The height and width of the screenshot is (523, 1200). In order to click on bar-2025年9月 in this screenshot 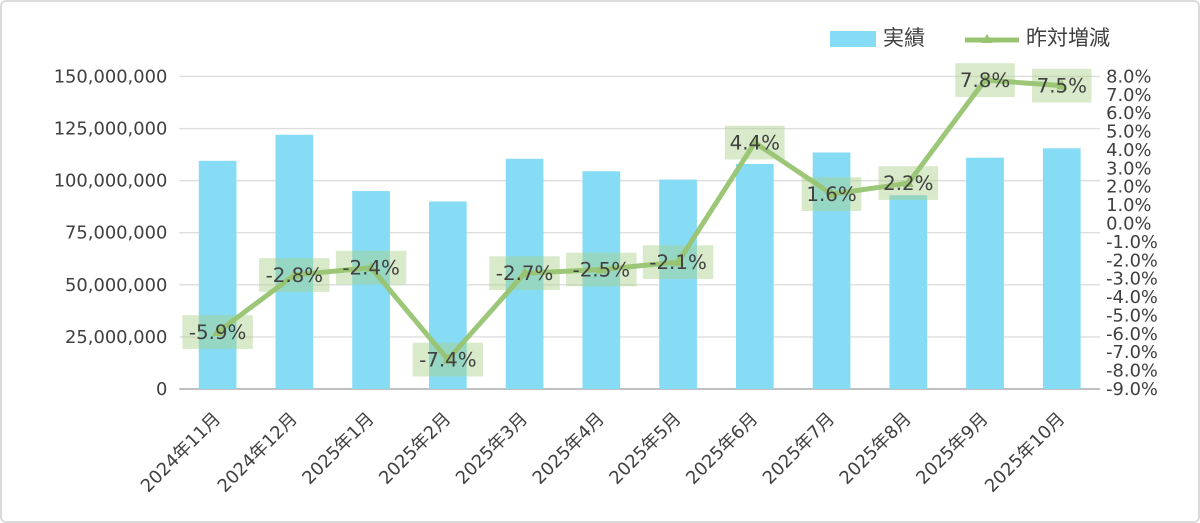, I will do `click(985, 273)`.